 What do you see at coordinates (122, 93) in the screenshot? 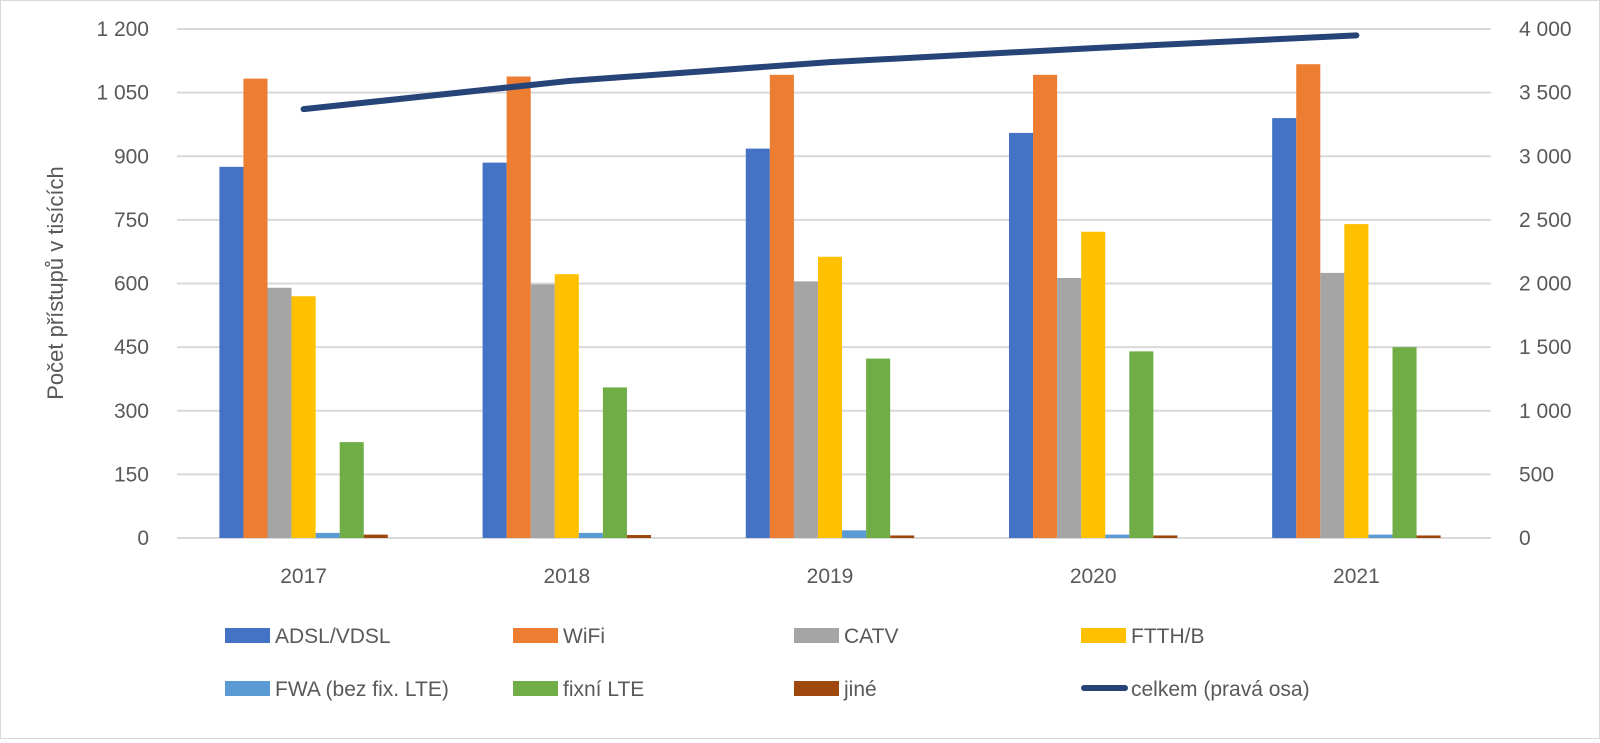
I see `y-tick-label: 1 050` at bounding box center [122, 93].